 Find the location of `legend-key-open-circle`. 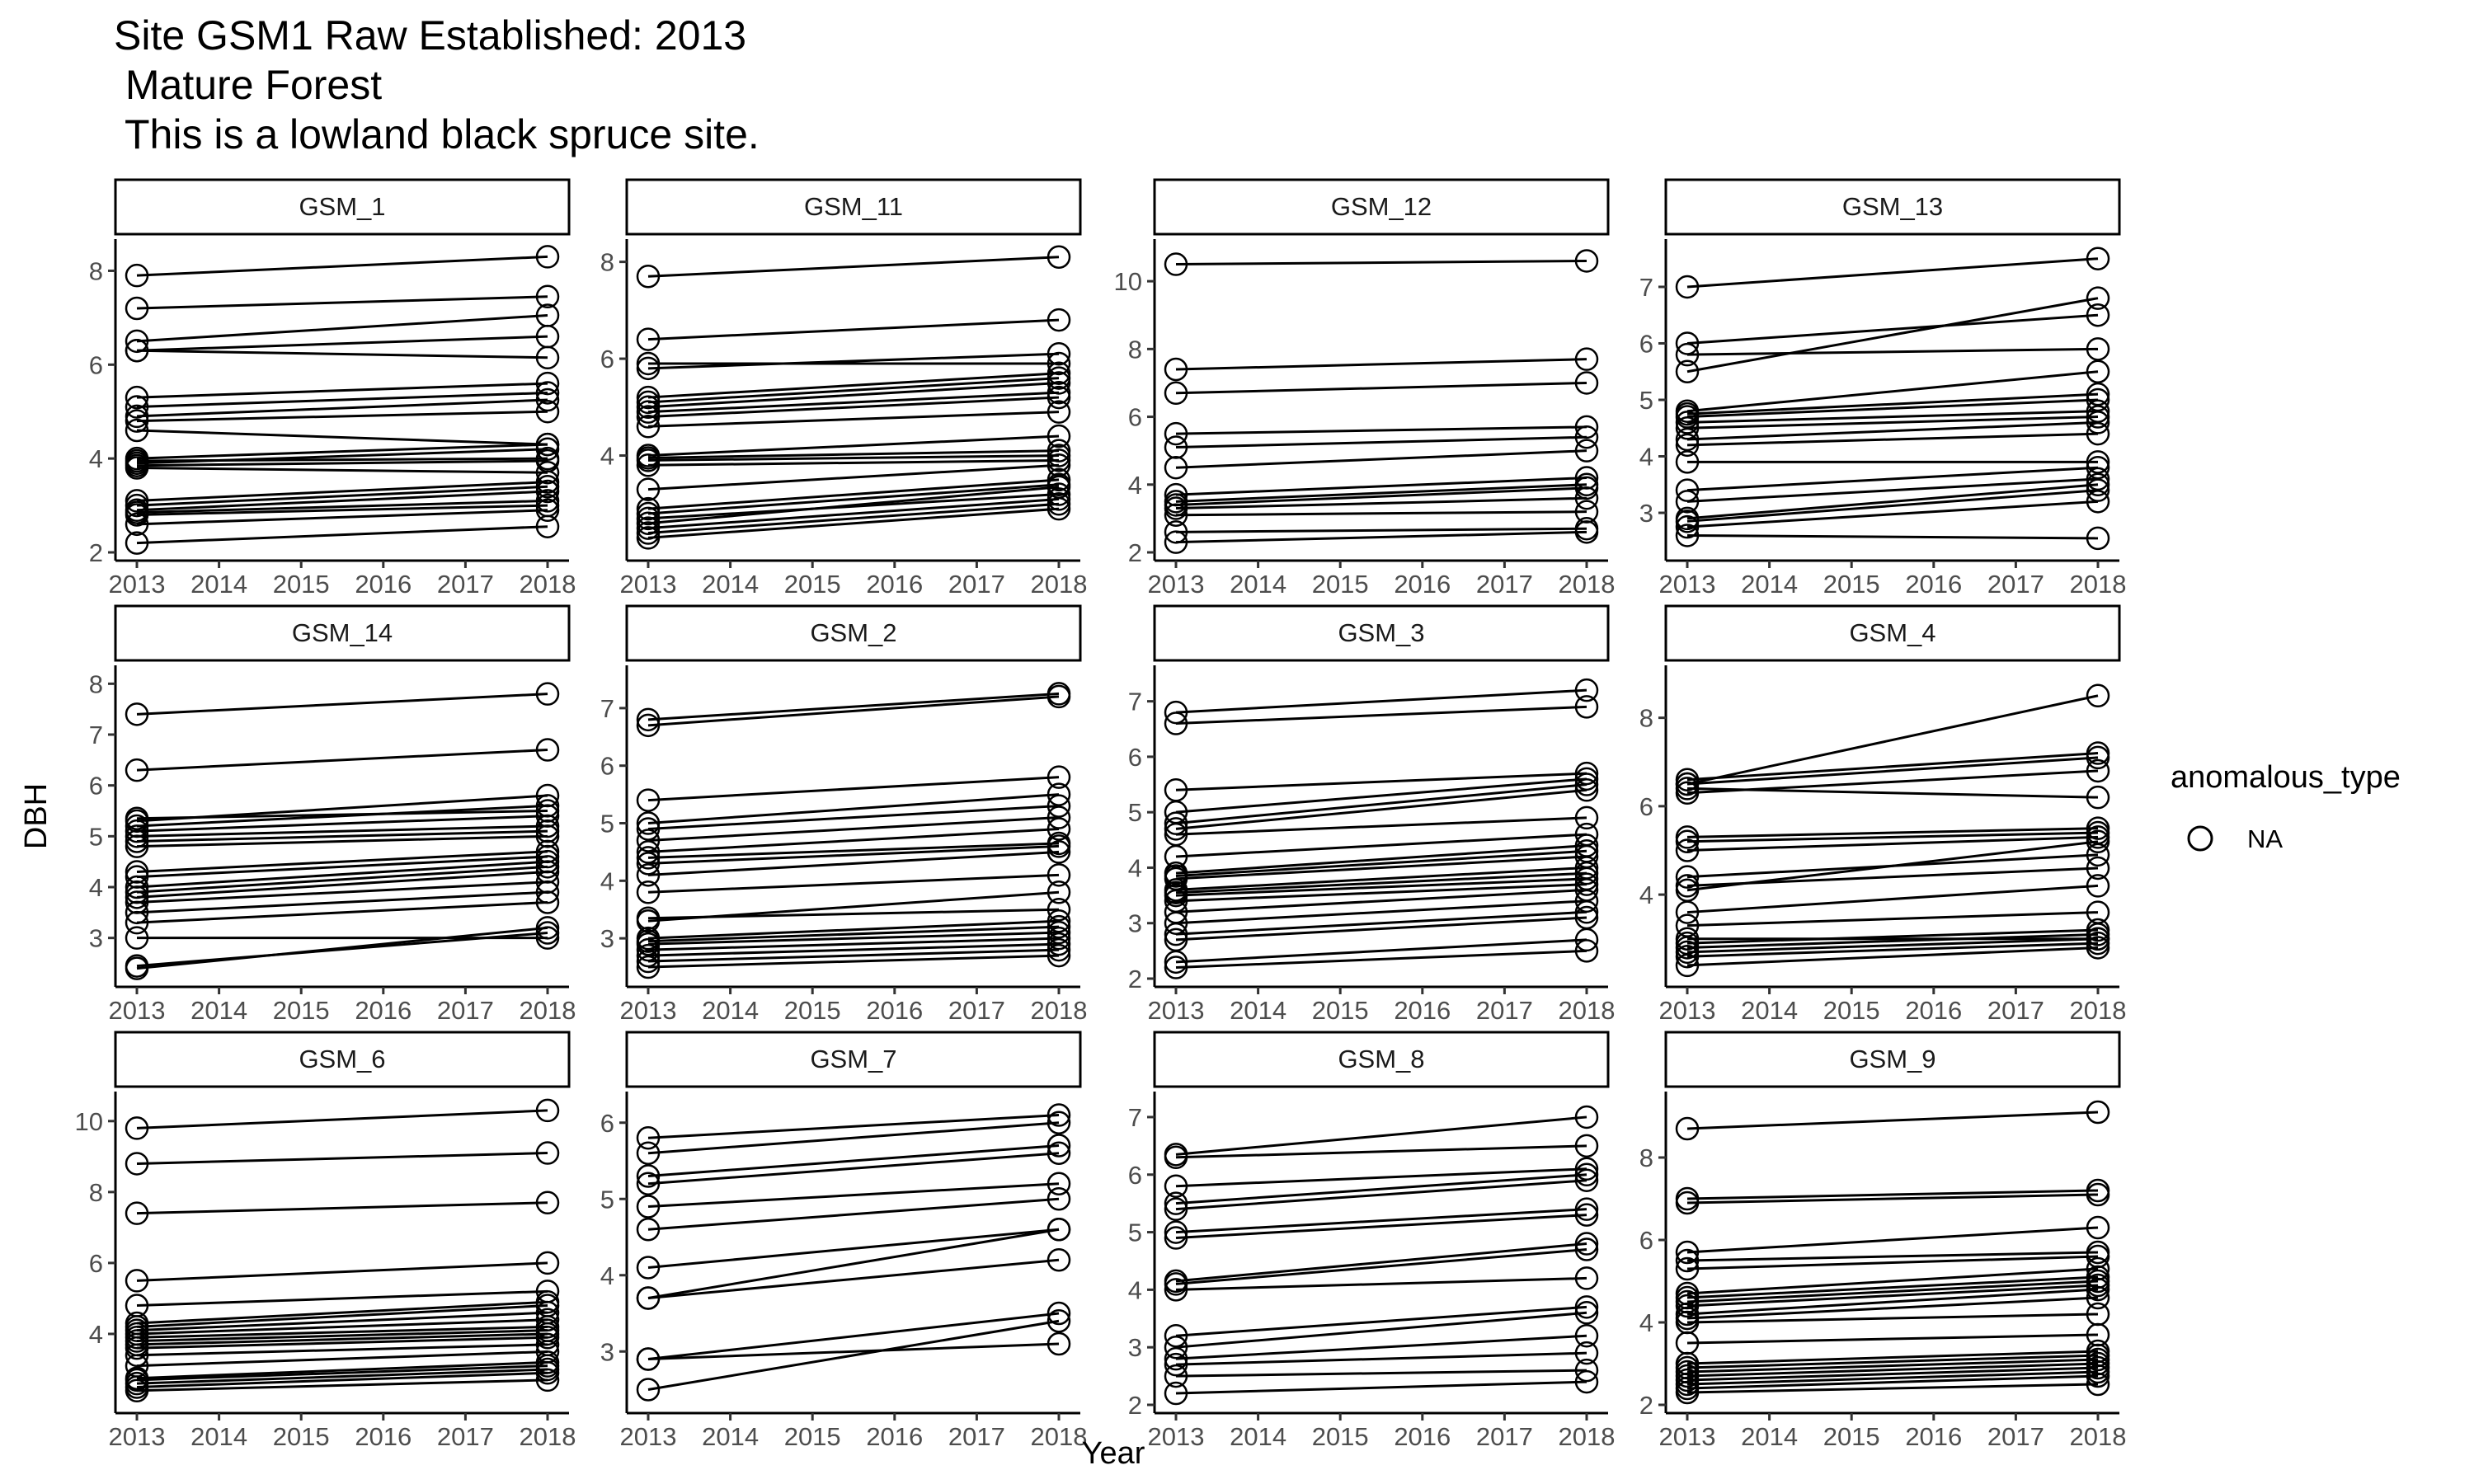

legend-key-open-circle is located at coordinates (2200, 838).